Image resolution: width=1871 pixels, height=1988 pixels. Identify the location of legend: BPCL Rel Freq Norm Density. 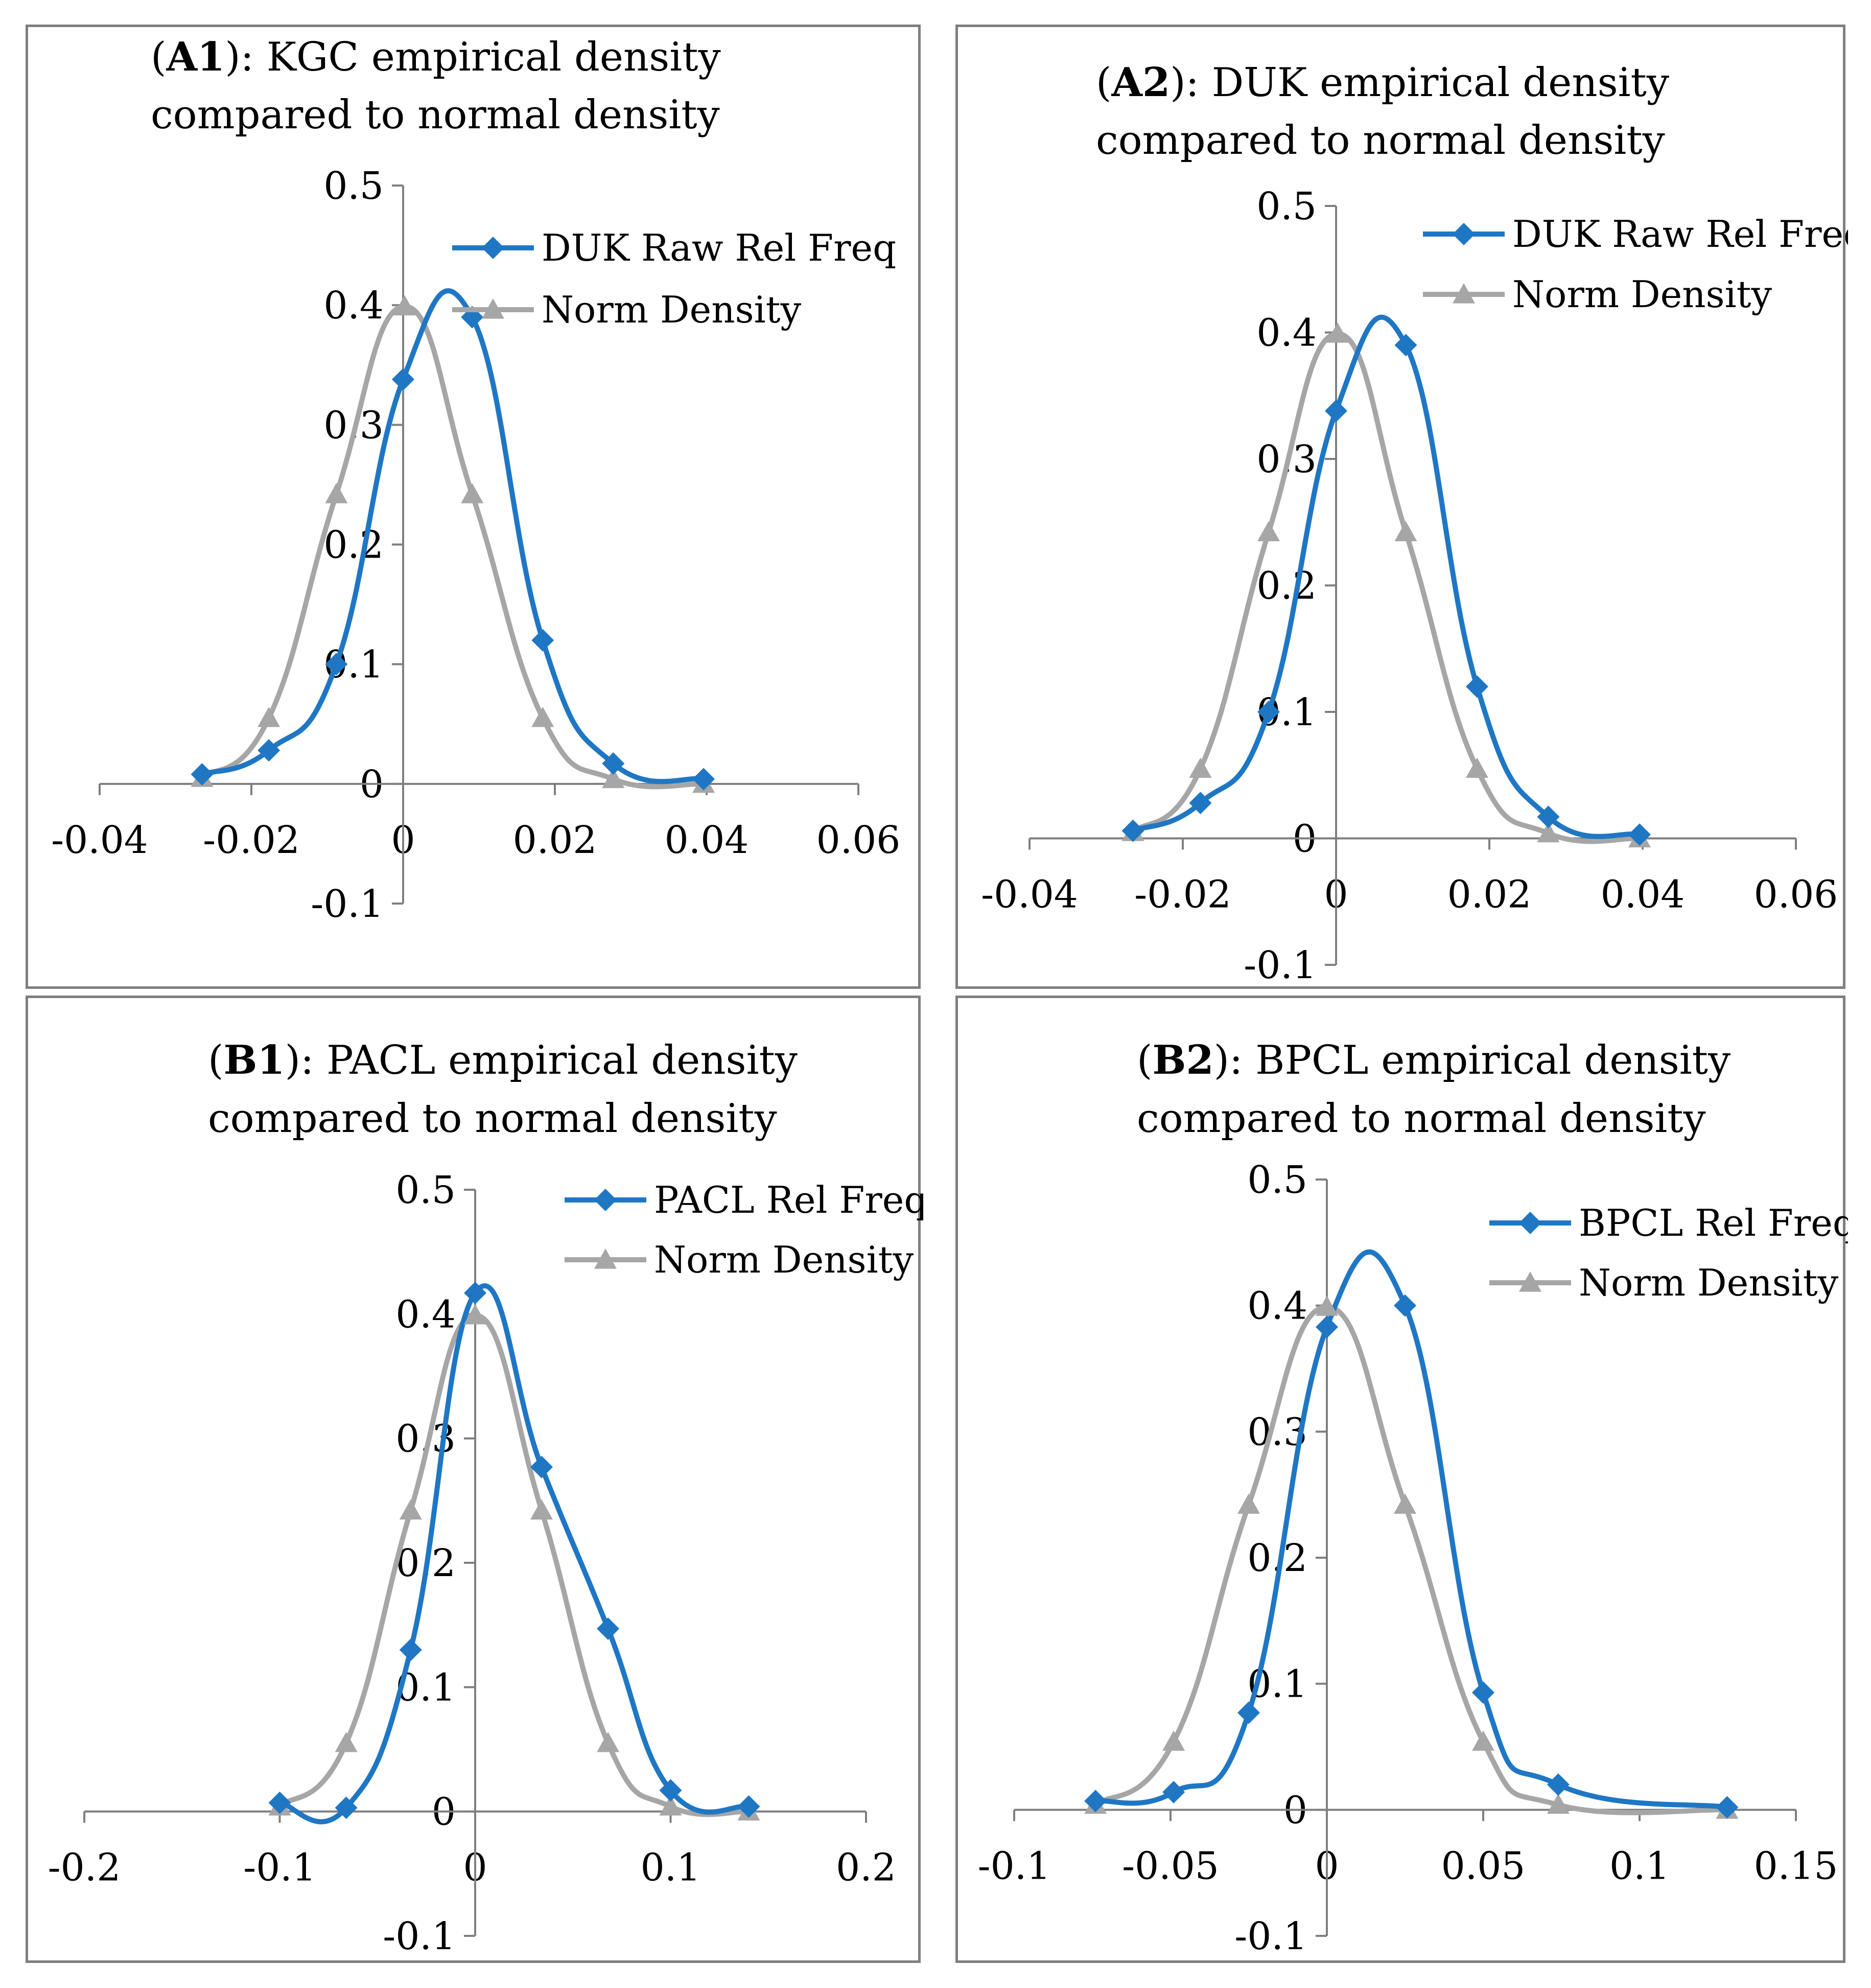
(1668, 1252).